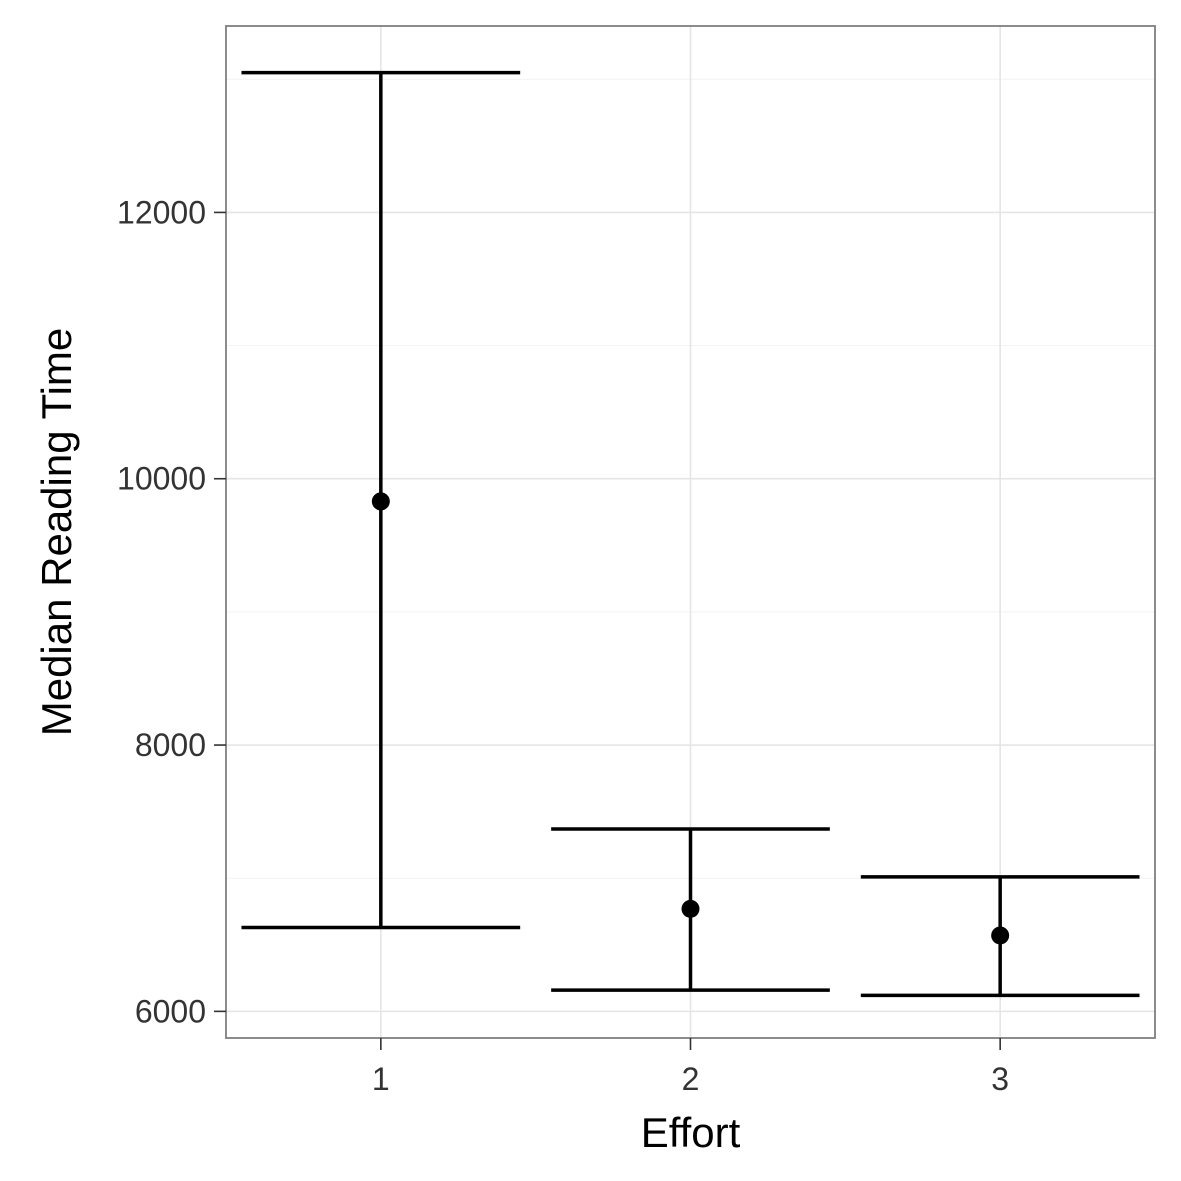 This screenshot has height=1181, width=1181. Describe the element at coordinates (170, 745) in the screenshot. I see `y-tick-label: 8000` at that location.